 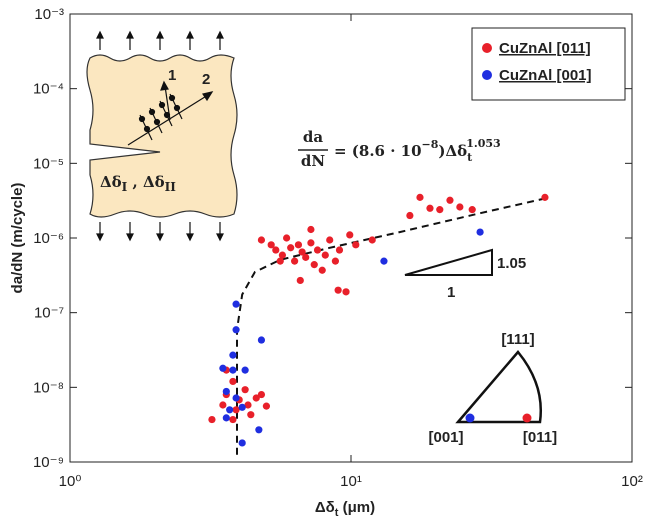 I want to click on x-axis-title-part: Δδ, so click(x=325, y=507).